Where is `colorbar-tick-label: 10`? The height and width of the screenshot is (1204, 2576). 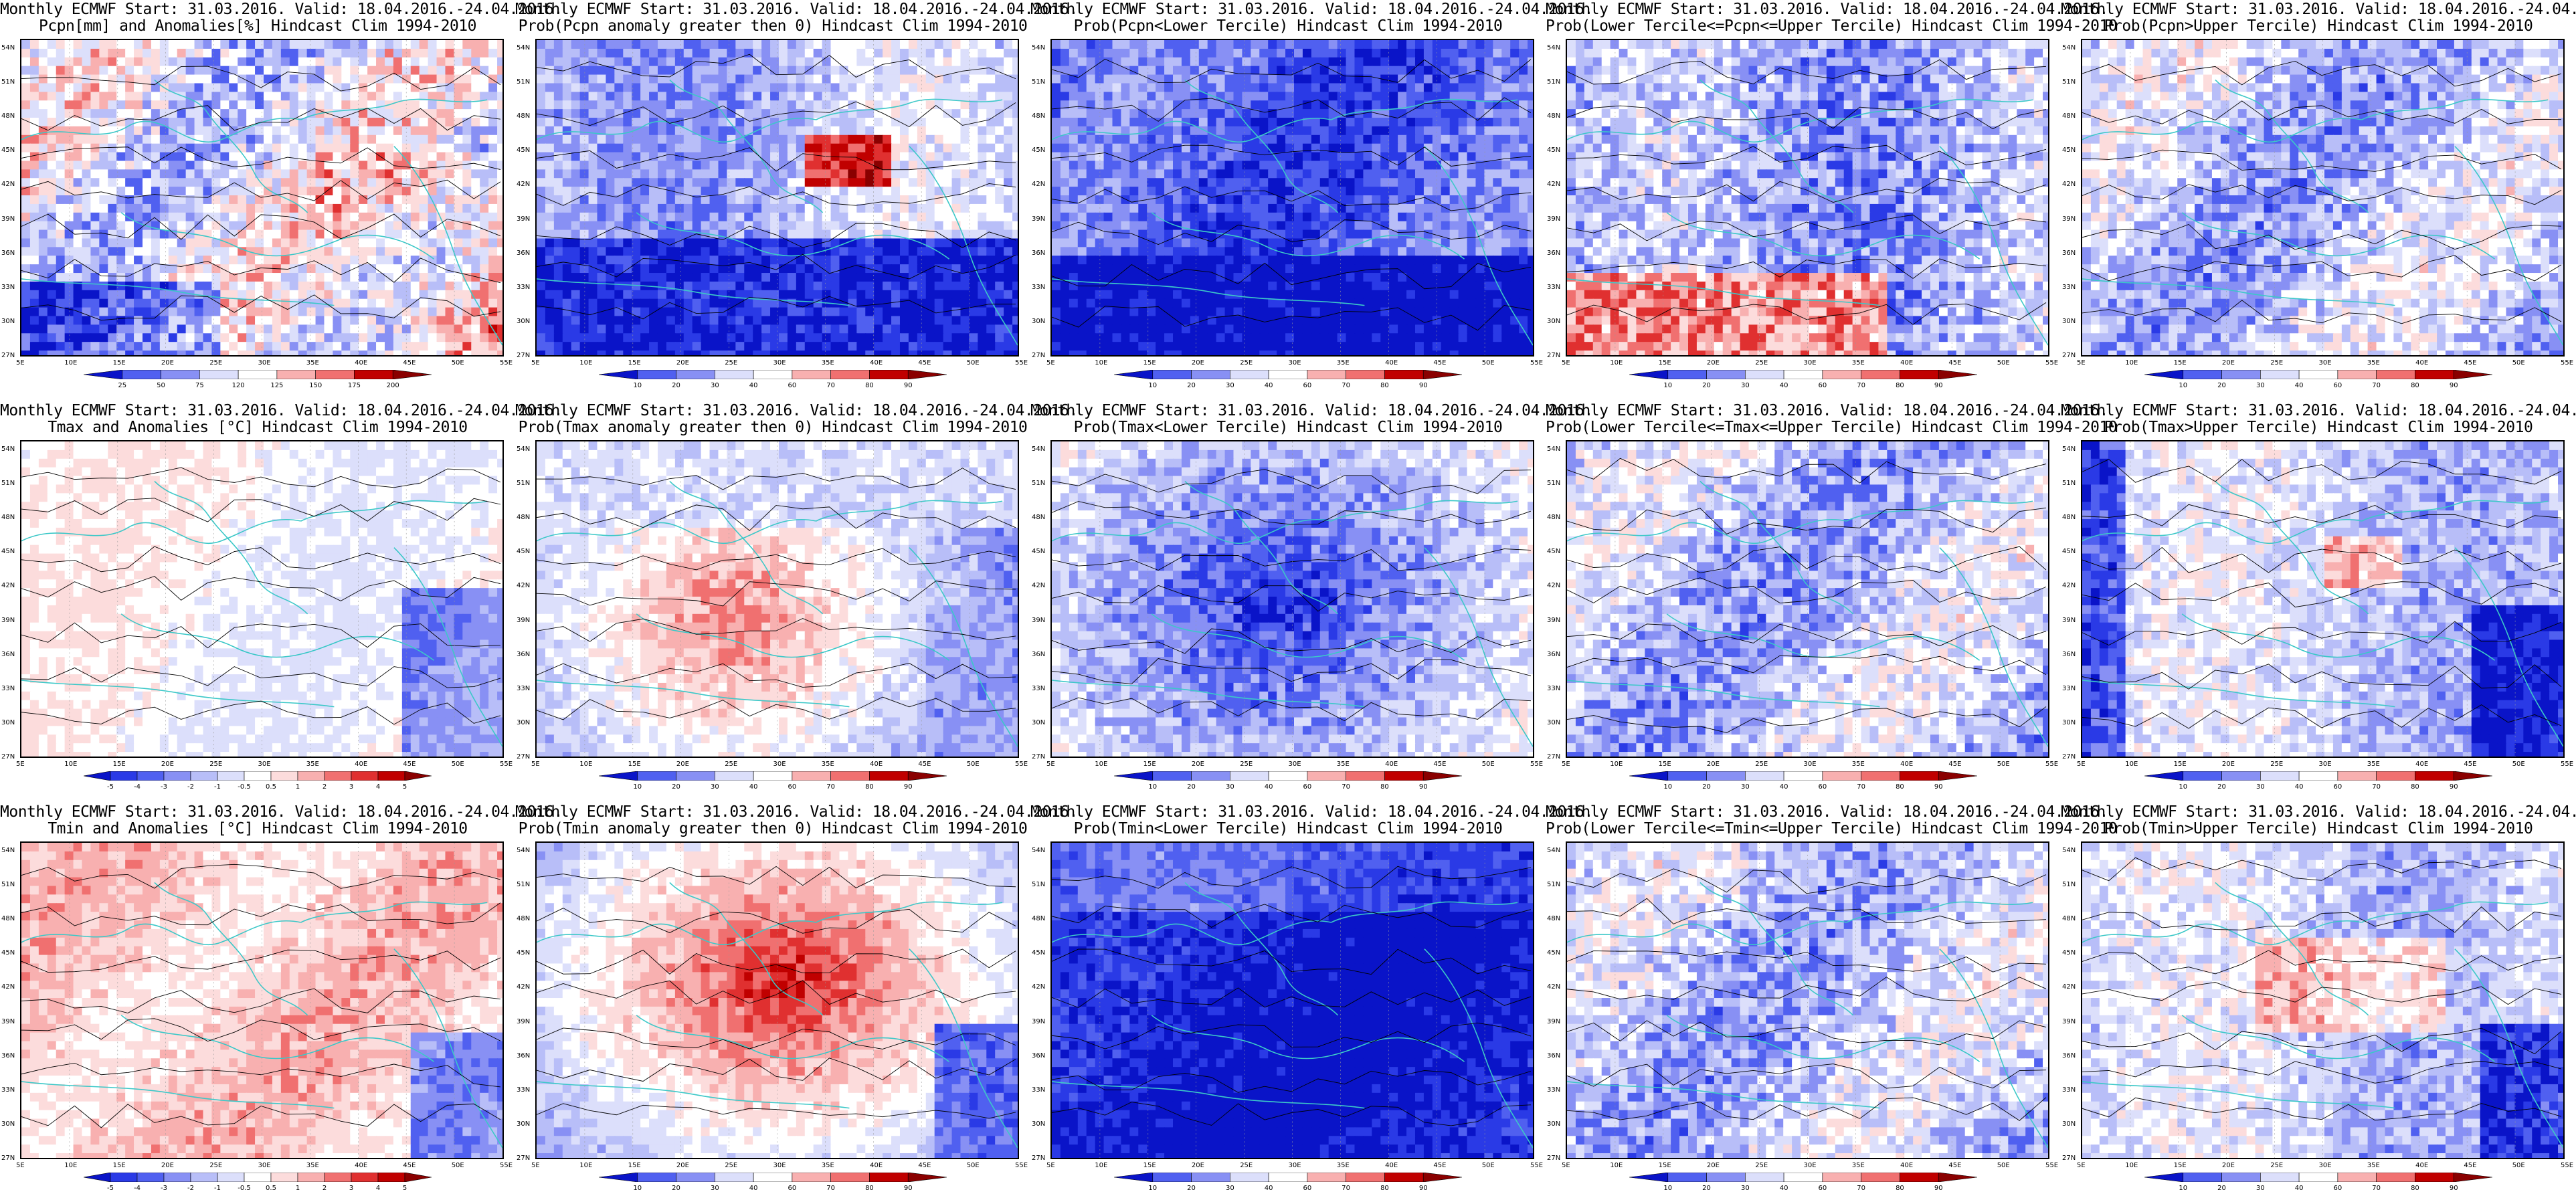 colorbar-tick-label: 10 is located at coordinates (637, 385).